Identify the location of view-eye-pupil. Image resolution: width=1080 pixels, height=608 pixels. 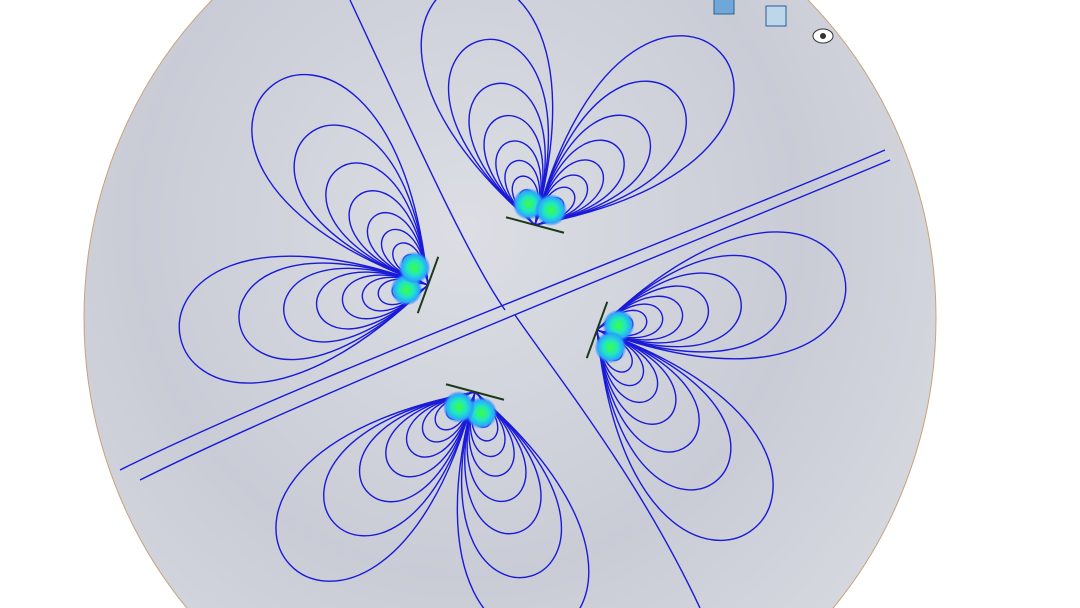
(823, 36).